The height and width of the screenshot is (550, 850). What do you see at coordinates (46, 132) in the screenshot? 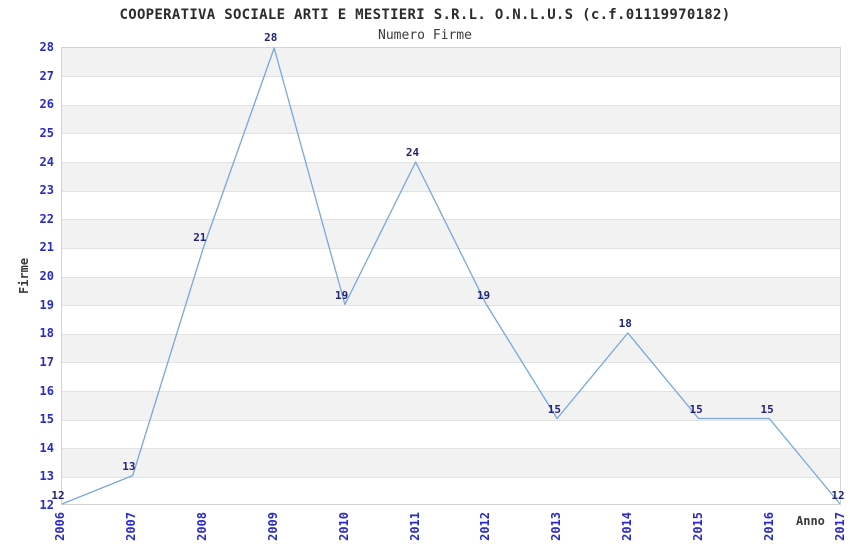
I see `y-tick-label: 25` at bounding box center [46, 132].